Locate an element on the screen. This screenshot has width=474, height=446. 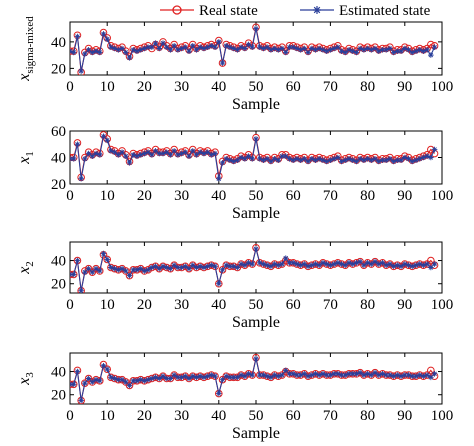
y-tick-label: 20 is located at coordinates (58, 396).